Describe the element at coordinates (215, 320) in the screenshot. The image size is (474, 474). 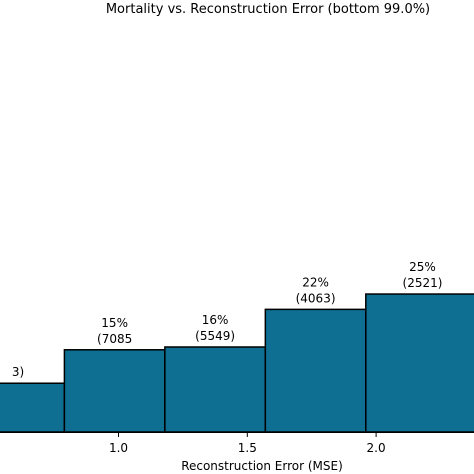
I see `bar-percent-label: 16%` at that location.